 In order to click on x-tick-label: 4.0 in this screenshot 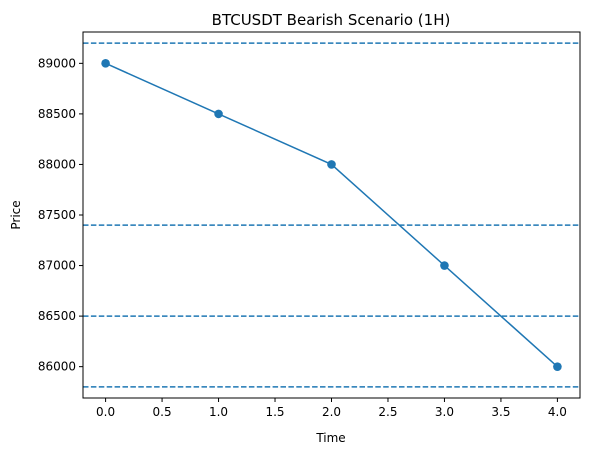, I will do `click(557, 412)`.